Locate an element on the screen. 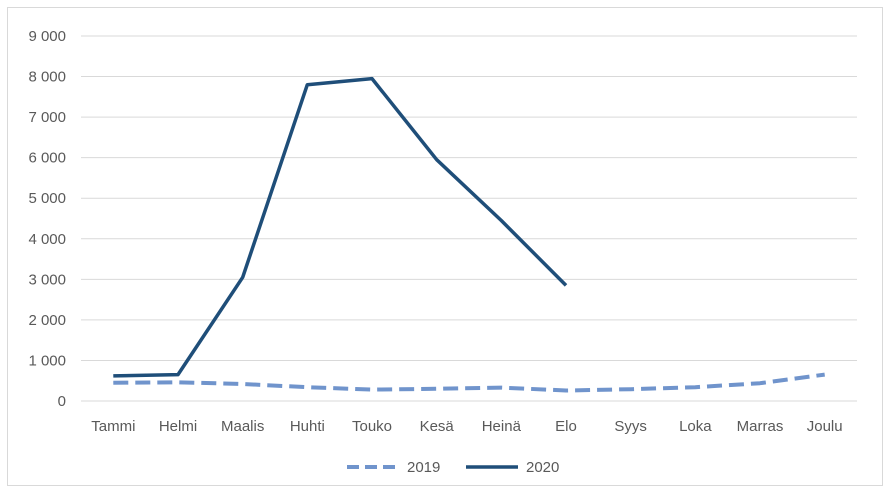 Image resolution: width=891 pixels, height=493 pixels. y-tick-label: 5 000 is located at coordinates (47, 198).